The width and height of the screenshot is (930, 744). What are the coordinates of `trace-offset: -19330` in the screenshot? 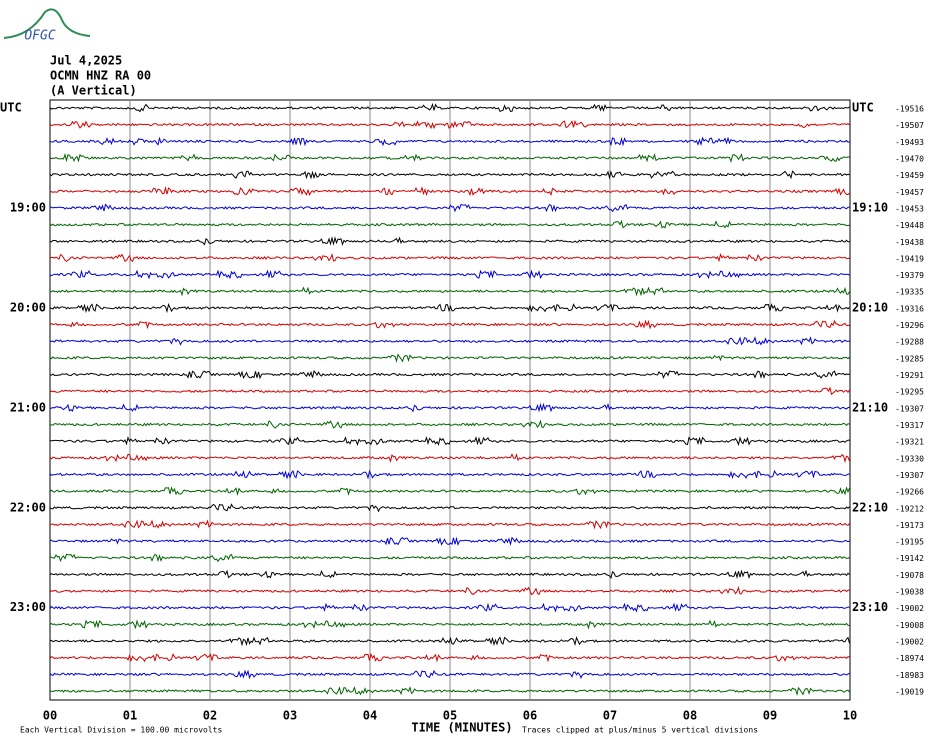 It's located at (909, 458).